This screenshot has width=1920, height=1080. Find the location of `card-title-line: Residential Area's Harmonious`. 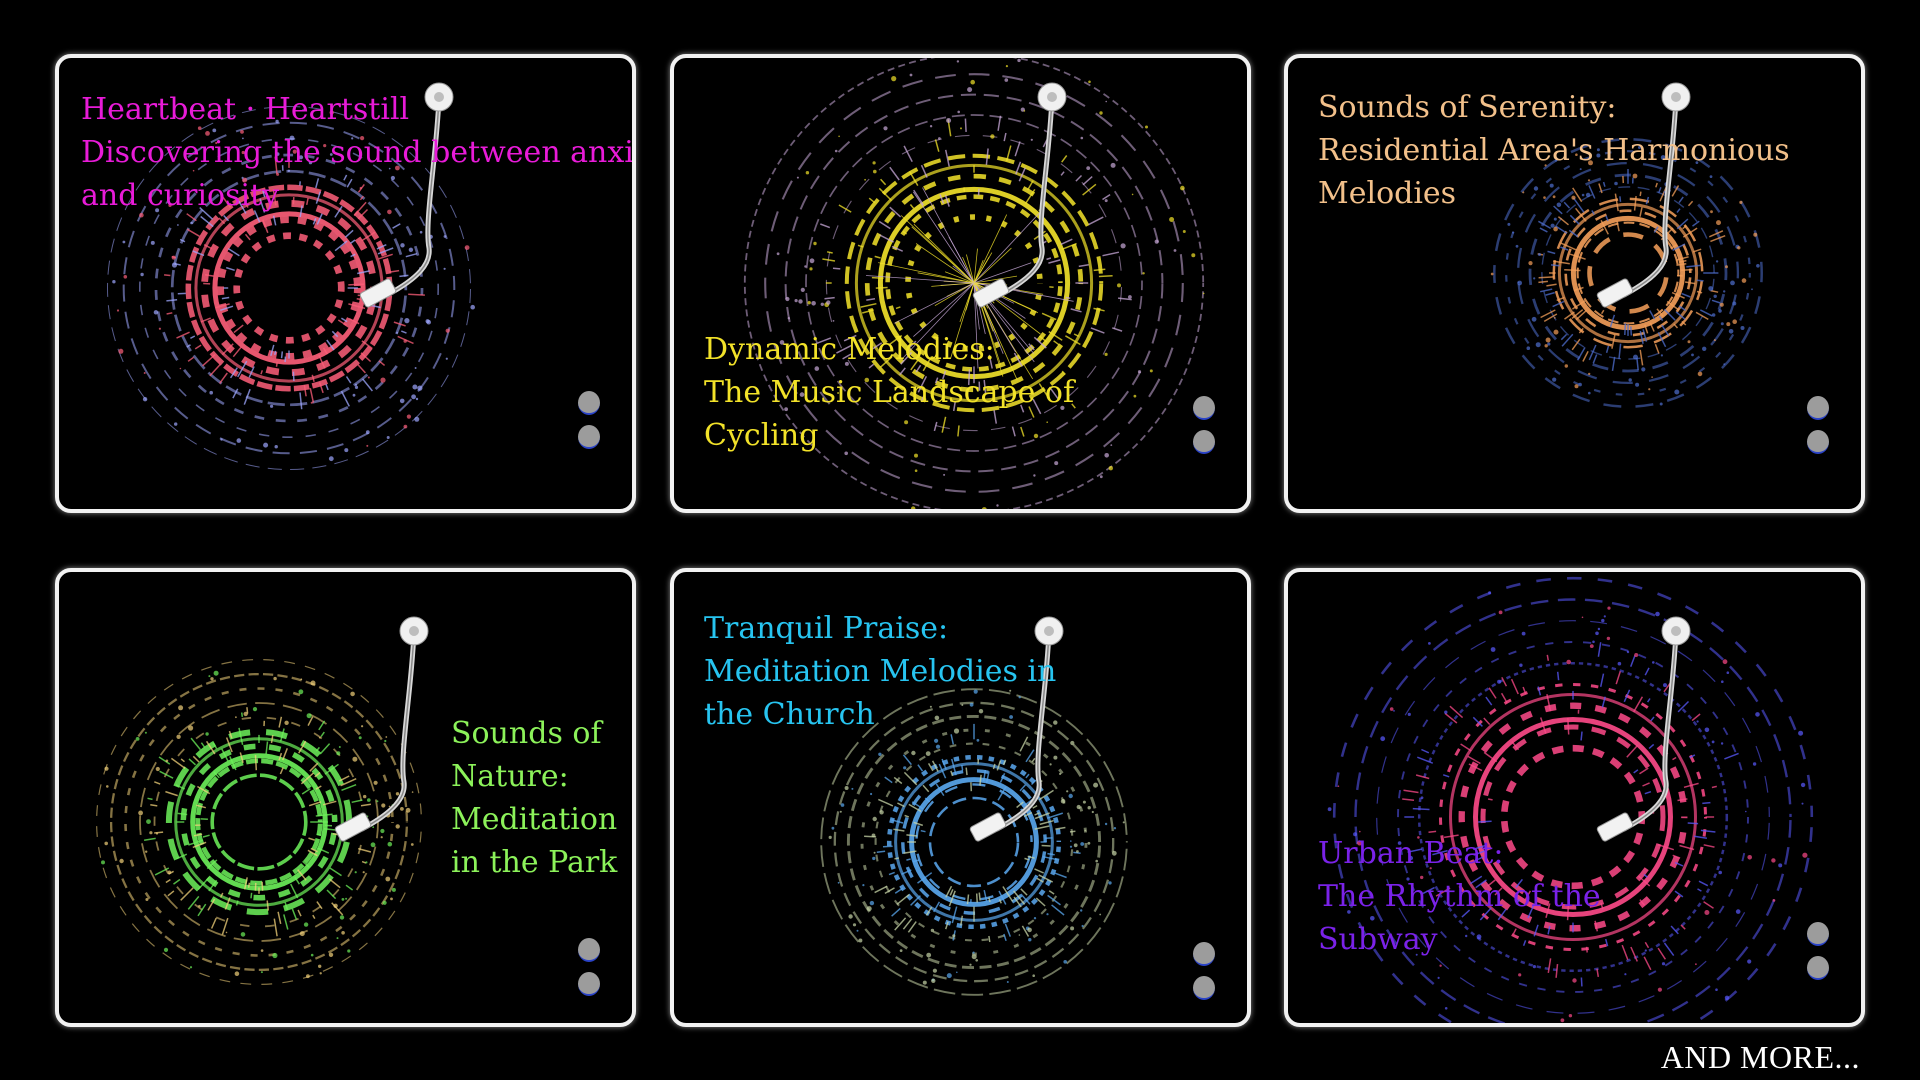

card-title-line: Residential Area's Harmonious is located at coordinates (1554, 150).